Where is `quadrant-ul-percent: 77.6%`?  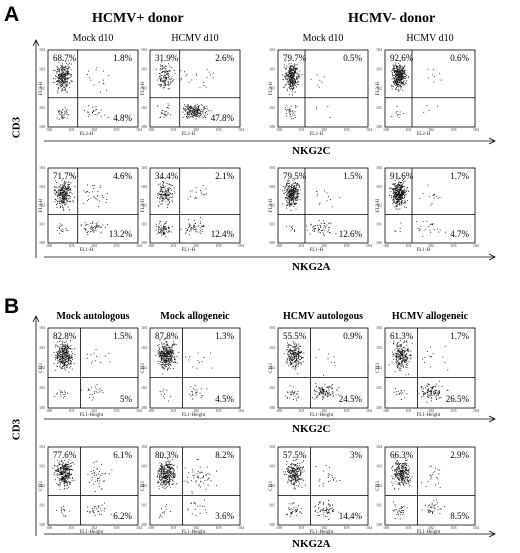
quadrant-ul-percent: 77.6% is located at coordinates (65, 455).